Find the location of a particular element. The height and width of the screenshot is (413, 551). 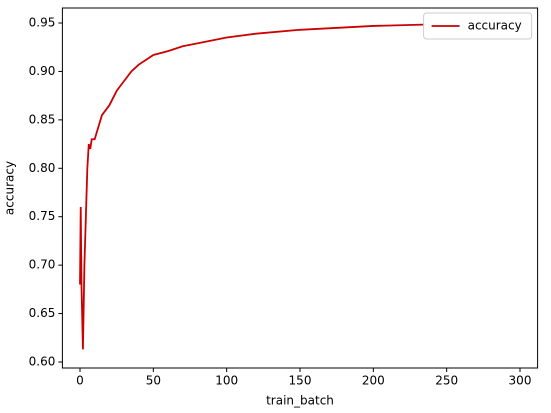

legend-box is located at coordinates (478, 26).